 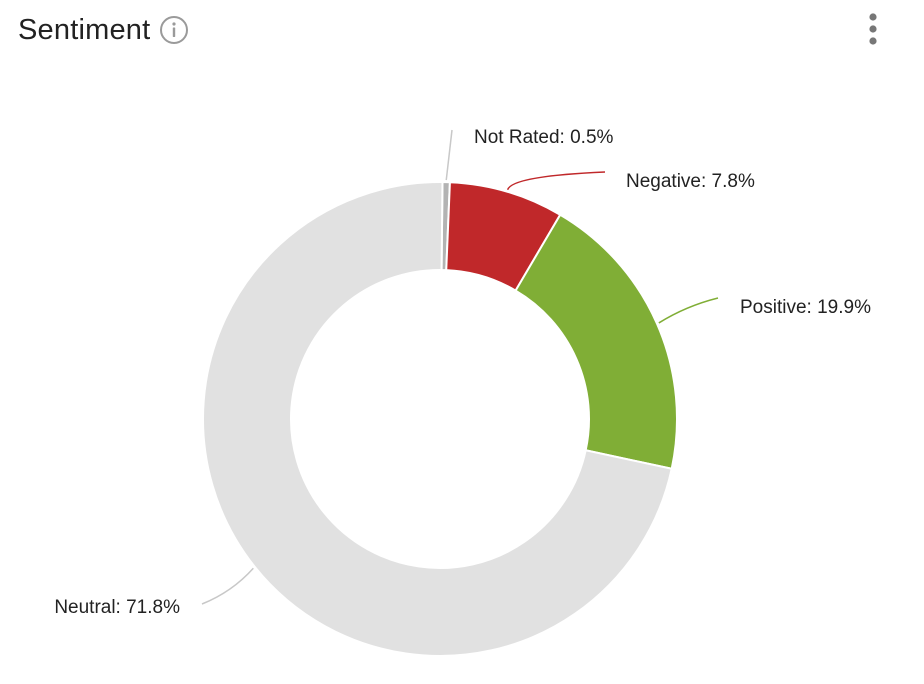 What do you see at coordinates (690, 181) in the screenshot?
I see `data-label-negative: Negative: 7.8%` at bounding box center [690, 181].